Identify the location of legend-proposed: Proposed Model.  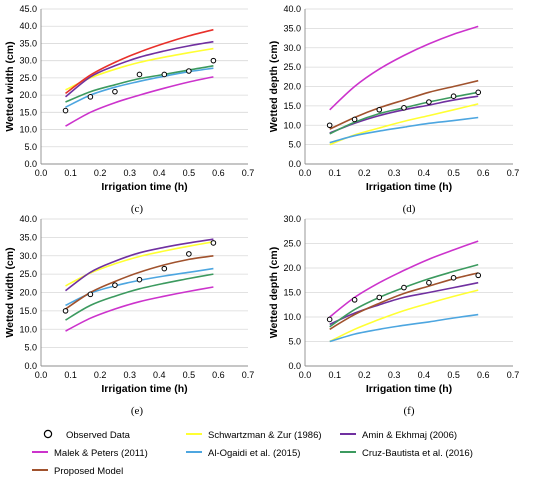
(77, 471).